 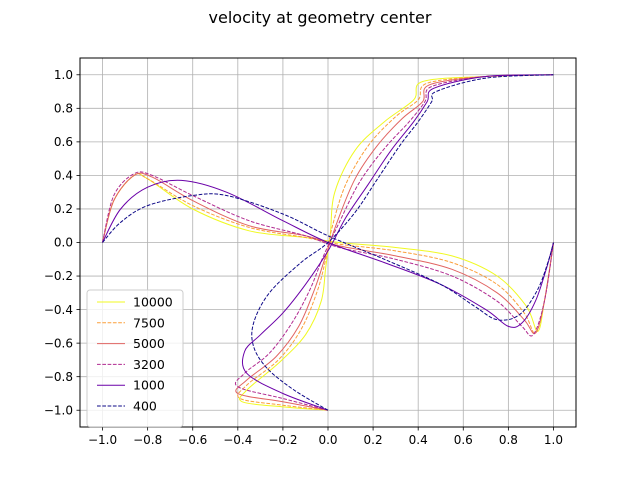 I want to click on legend: 10000 7500 5000 3200 1000 400, so click(x=135, y=358).